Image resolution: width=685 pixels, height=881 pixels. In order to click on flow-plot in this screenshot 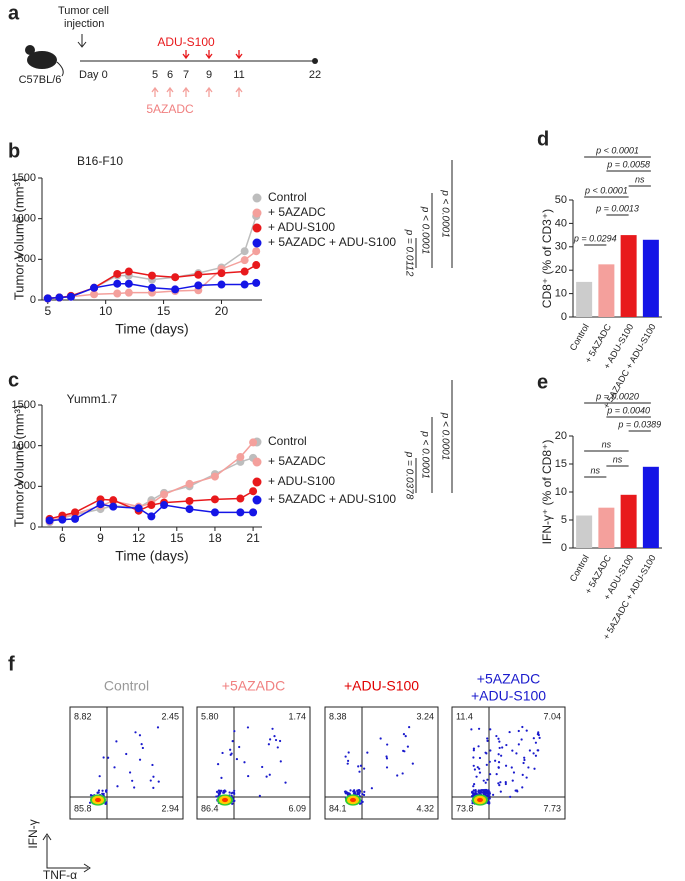, I will do `click(126, 763)`.